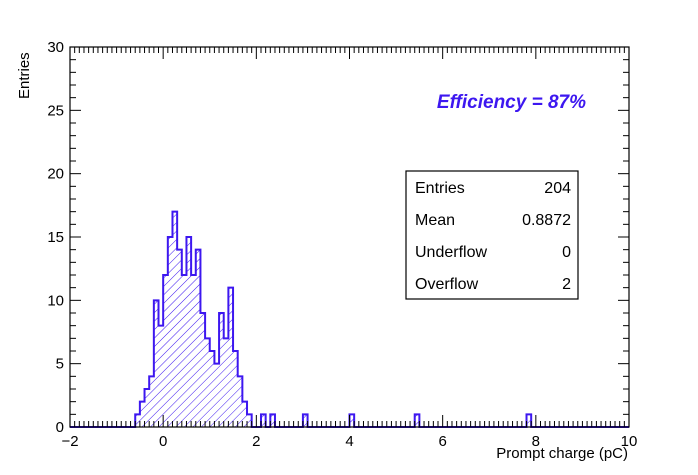 This screenshot has height=475, width=698. Describe the element at coordinates (60, 364) in the screenshot. I see `y-tick-label: 5` at that location.